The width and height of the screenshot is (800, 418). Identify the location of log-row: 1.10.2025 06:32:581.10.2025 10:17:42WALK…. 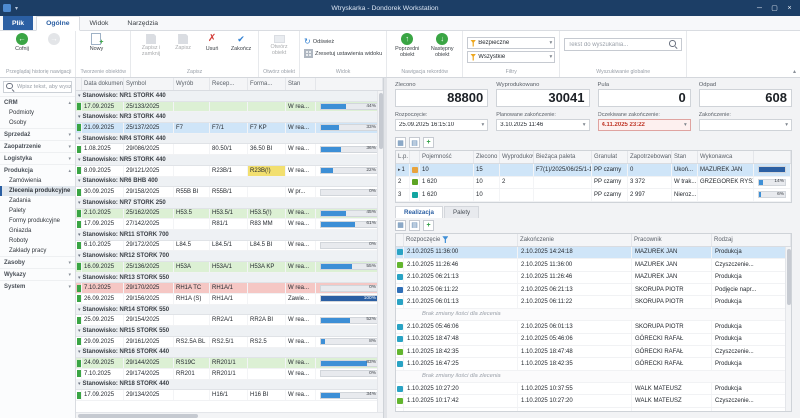
(593, 409).